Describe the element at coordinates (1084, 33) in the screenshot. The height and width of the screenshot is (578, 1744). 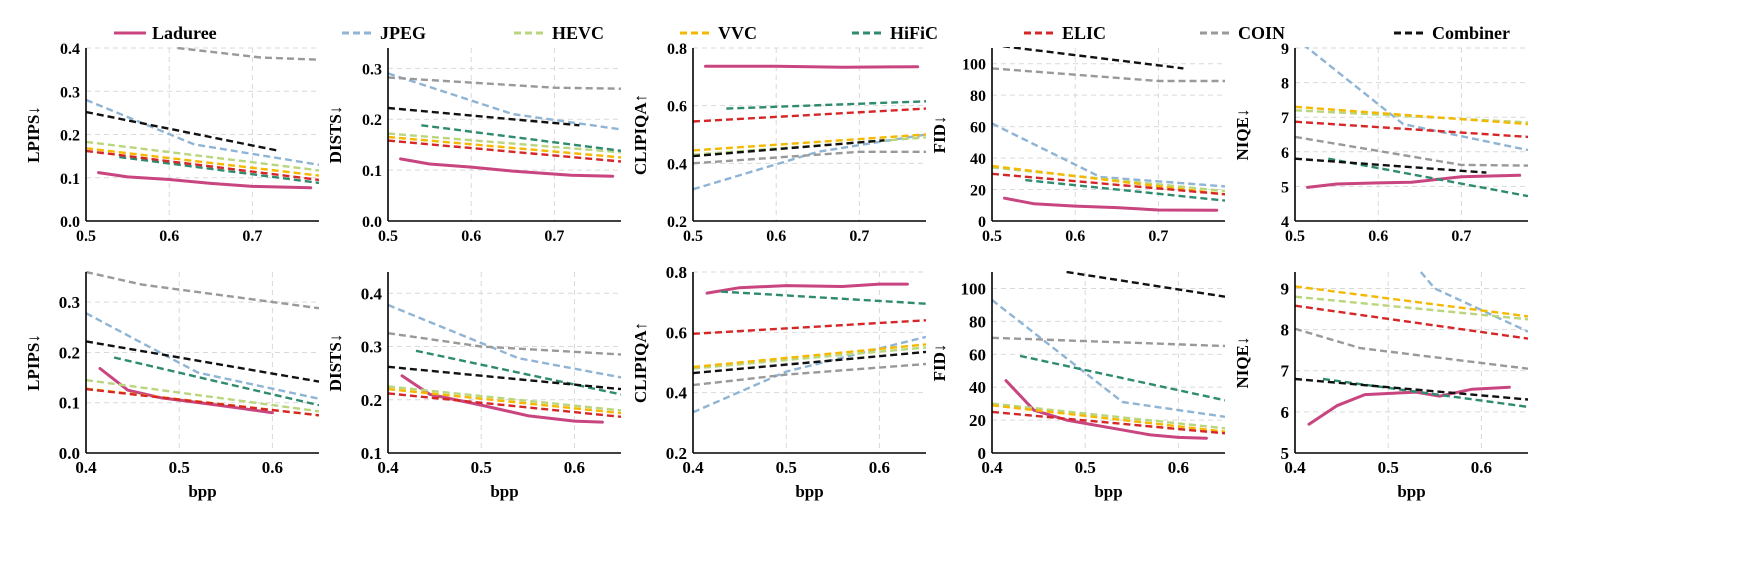
I see `legend-label-elic: ELIC` at that location.